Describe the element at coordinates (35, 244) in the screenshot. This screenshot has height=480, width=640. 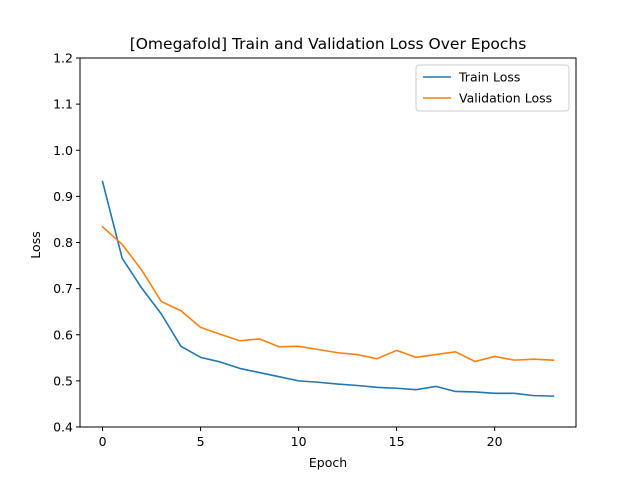
I see `y-axis-label: Loss` at that location.